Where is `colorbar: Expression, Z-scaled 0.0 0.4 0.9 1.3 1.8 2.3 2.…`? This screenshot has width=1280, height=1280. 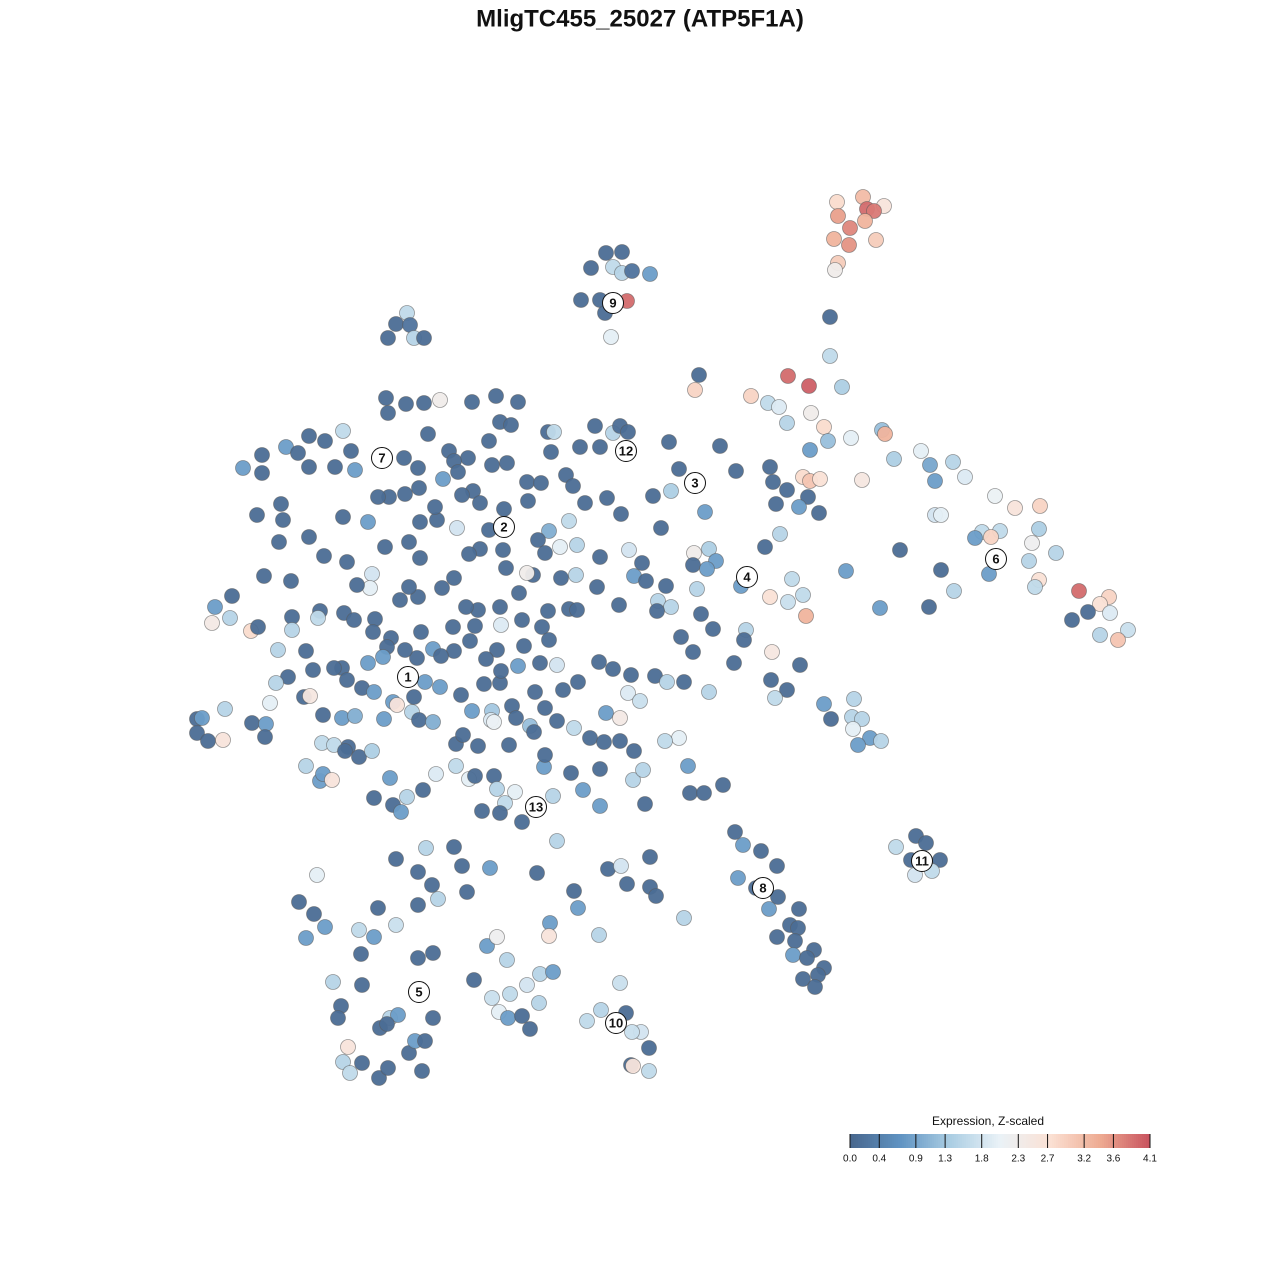
colorbar: Expression, Z-scaled 0.0 0.4 0.9 1.3 1.8 2.3 2.… is located at coordinates (1000, 1139).